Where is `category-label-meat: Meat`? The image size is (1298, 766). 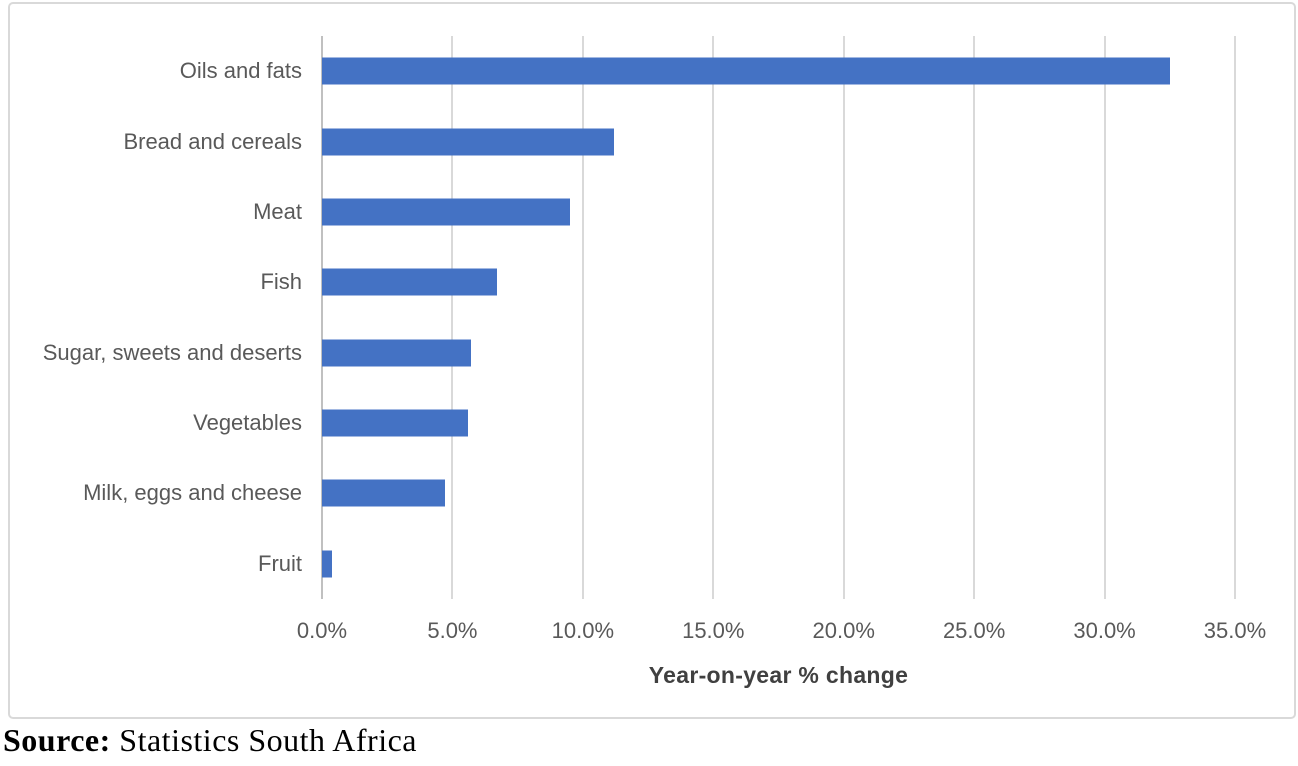 category-label-meat: Meat is located at coordinates (277, 211).